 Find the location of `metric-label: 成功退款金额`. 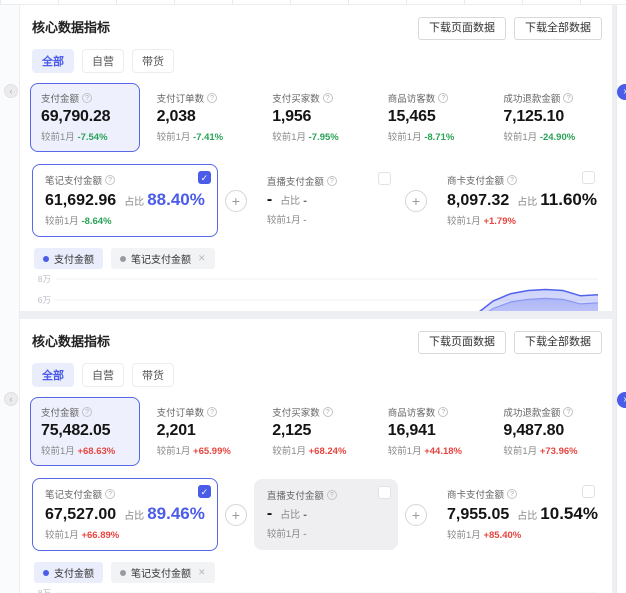

metric-label: 成功退款金额 is located at coordinates (532, 100).